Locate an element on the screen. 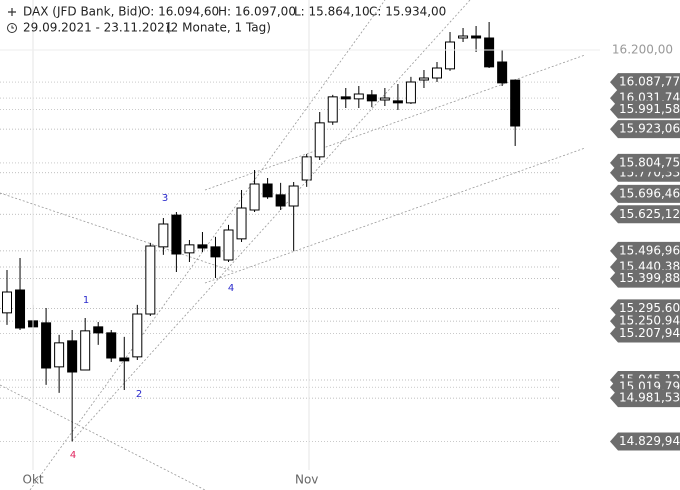 Image resolution: width=680 pixels, height=490 pixels. level-label: 15.207,94 is located at coordinates (649, 333).